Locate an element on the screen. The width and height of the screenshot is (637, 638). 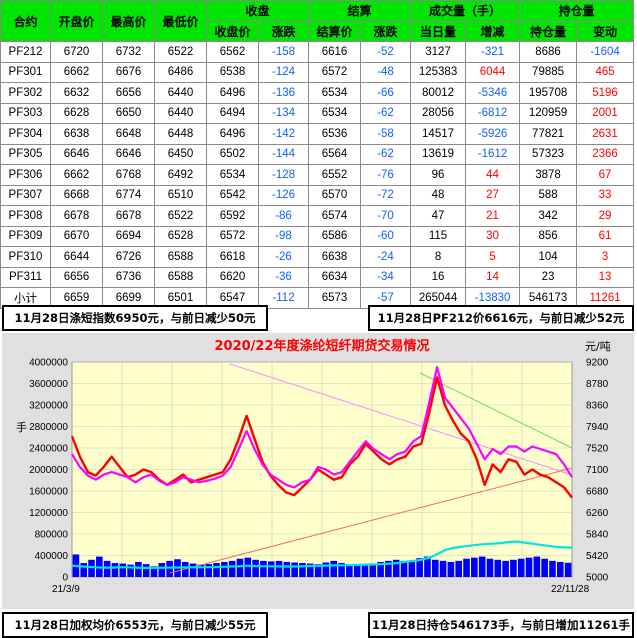
table-cell: -52 is located at coordinates (386, 52).